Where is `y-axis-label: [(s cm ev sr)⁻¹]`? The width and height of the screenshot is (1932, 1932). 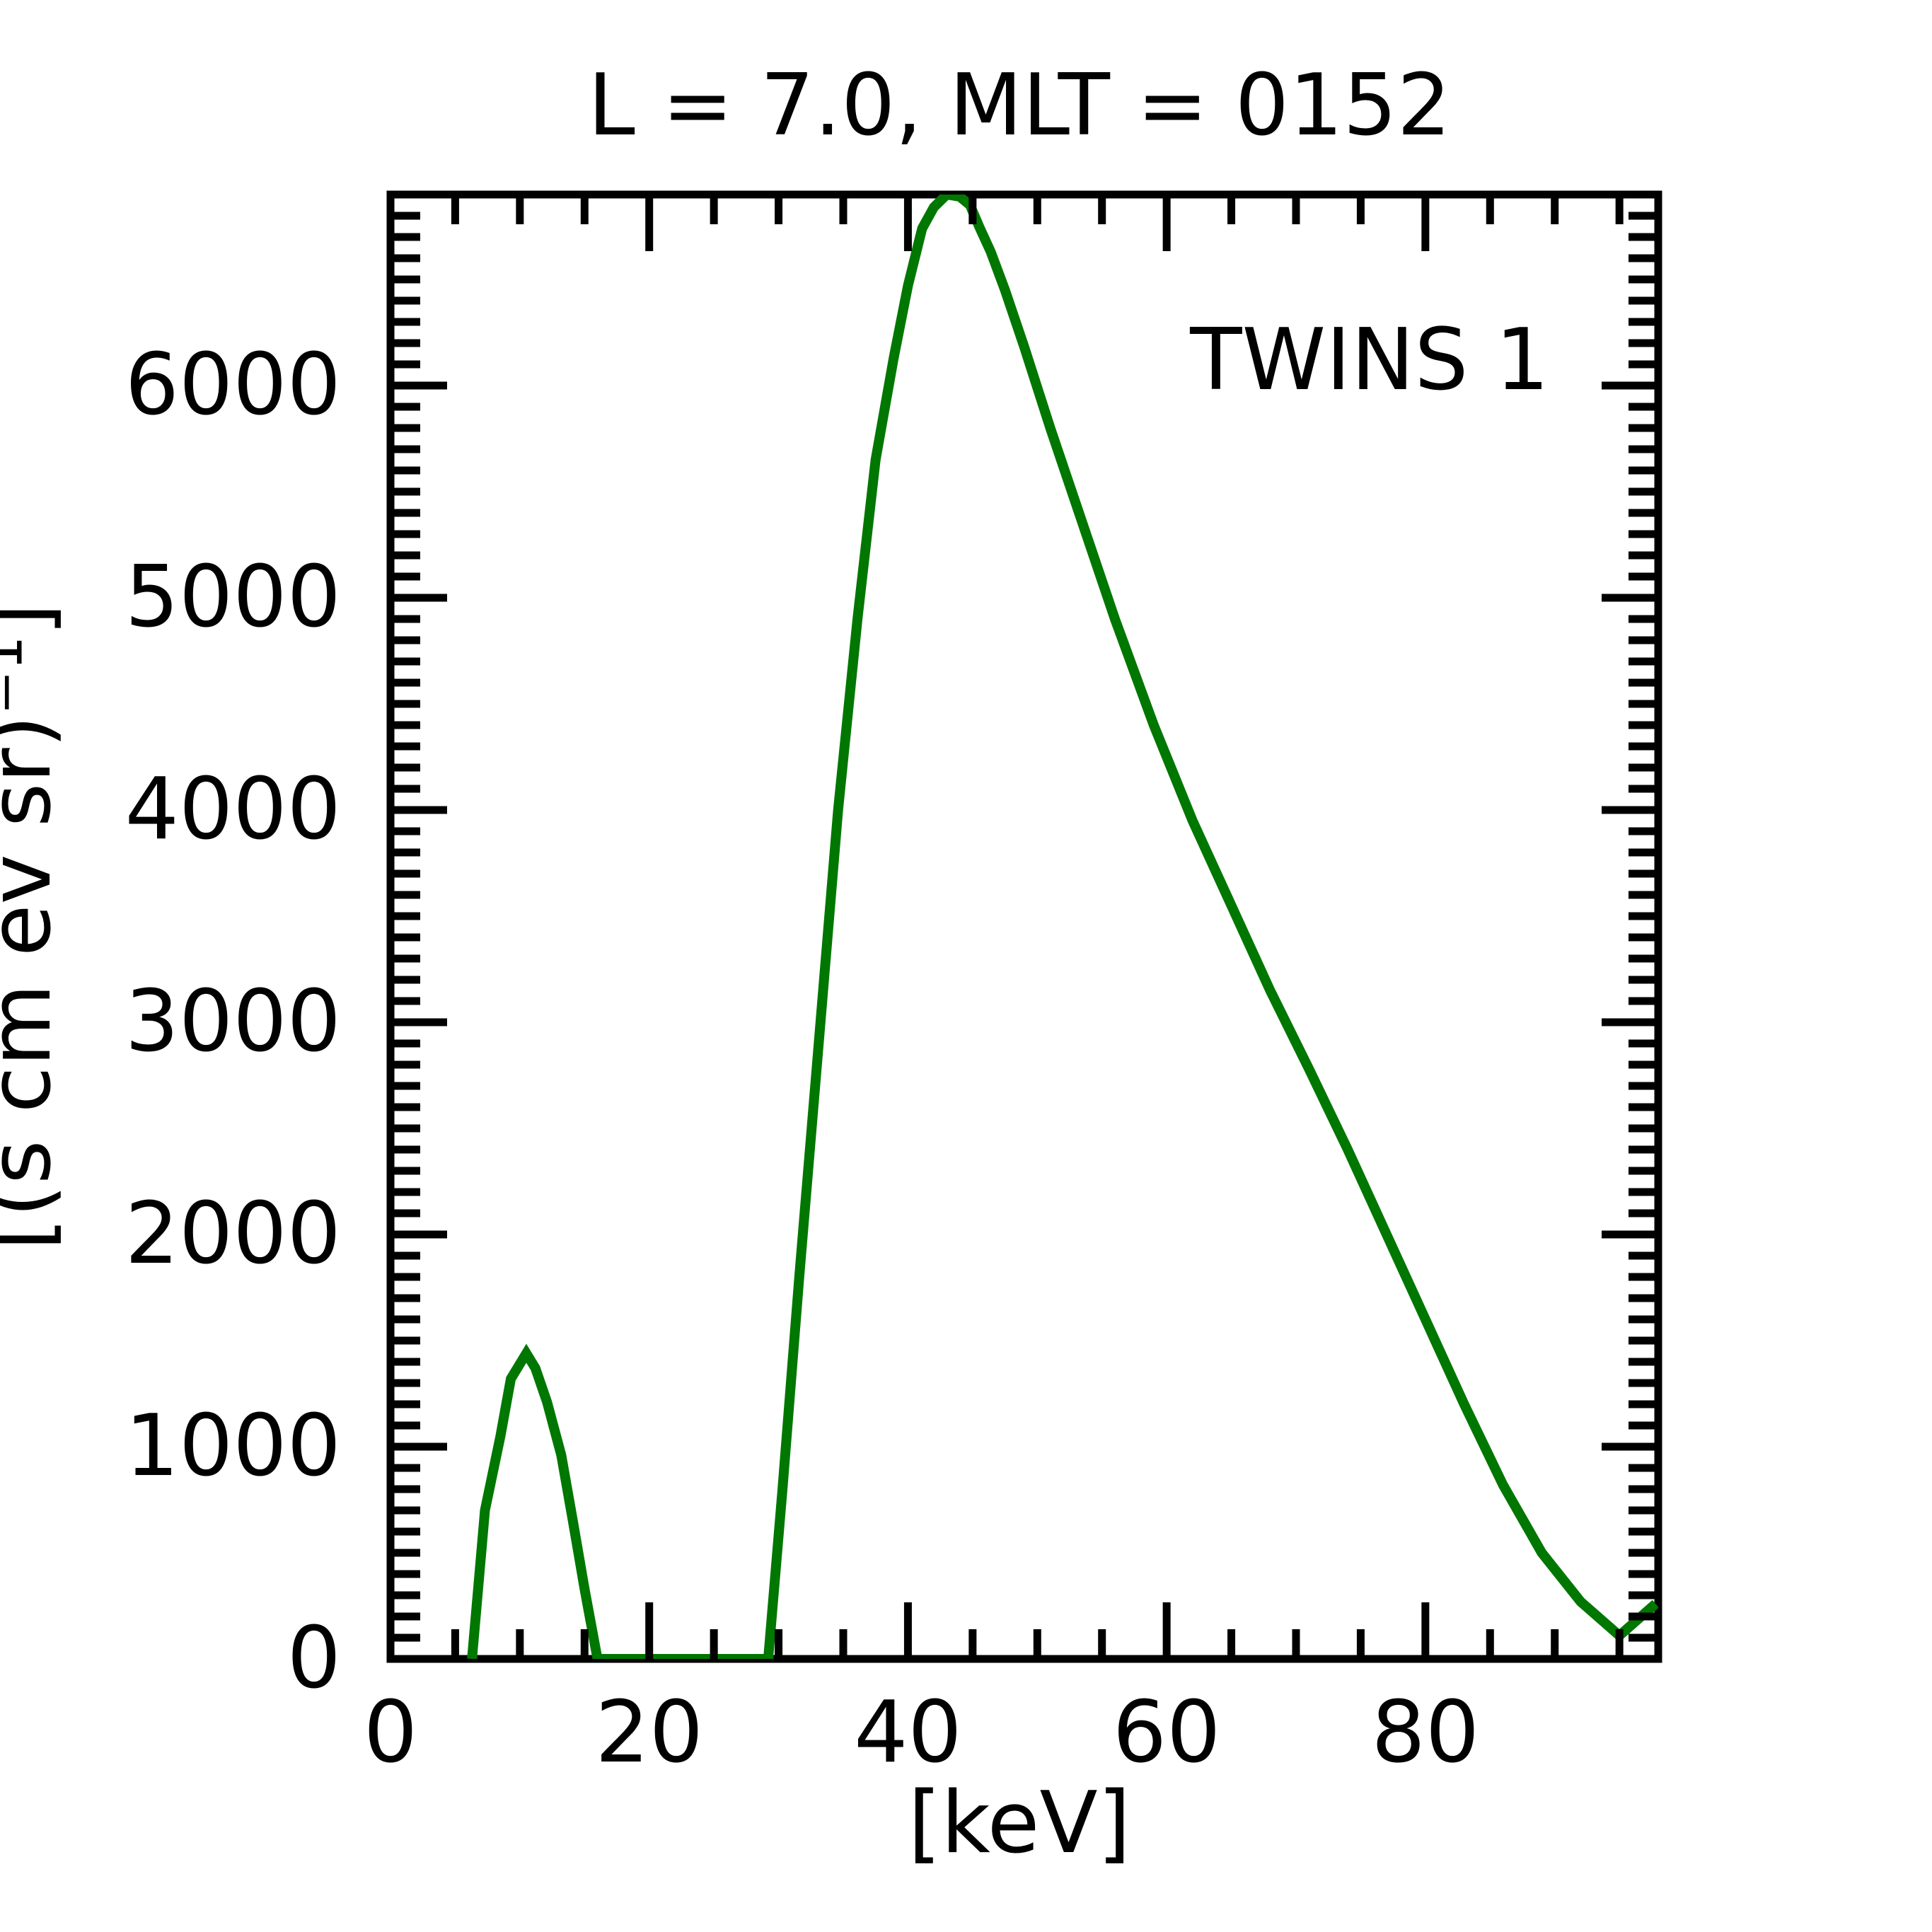 y-axis-label: [(s cm ev sr)⁻¹] is located at coordinates (35, 926).